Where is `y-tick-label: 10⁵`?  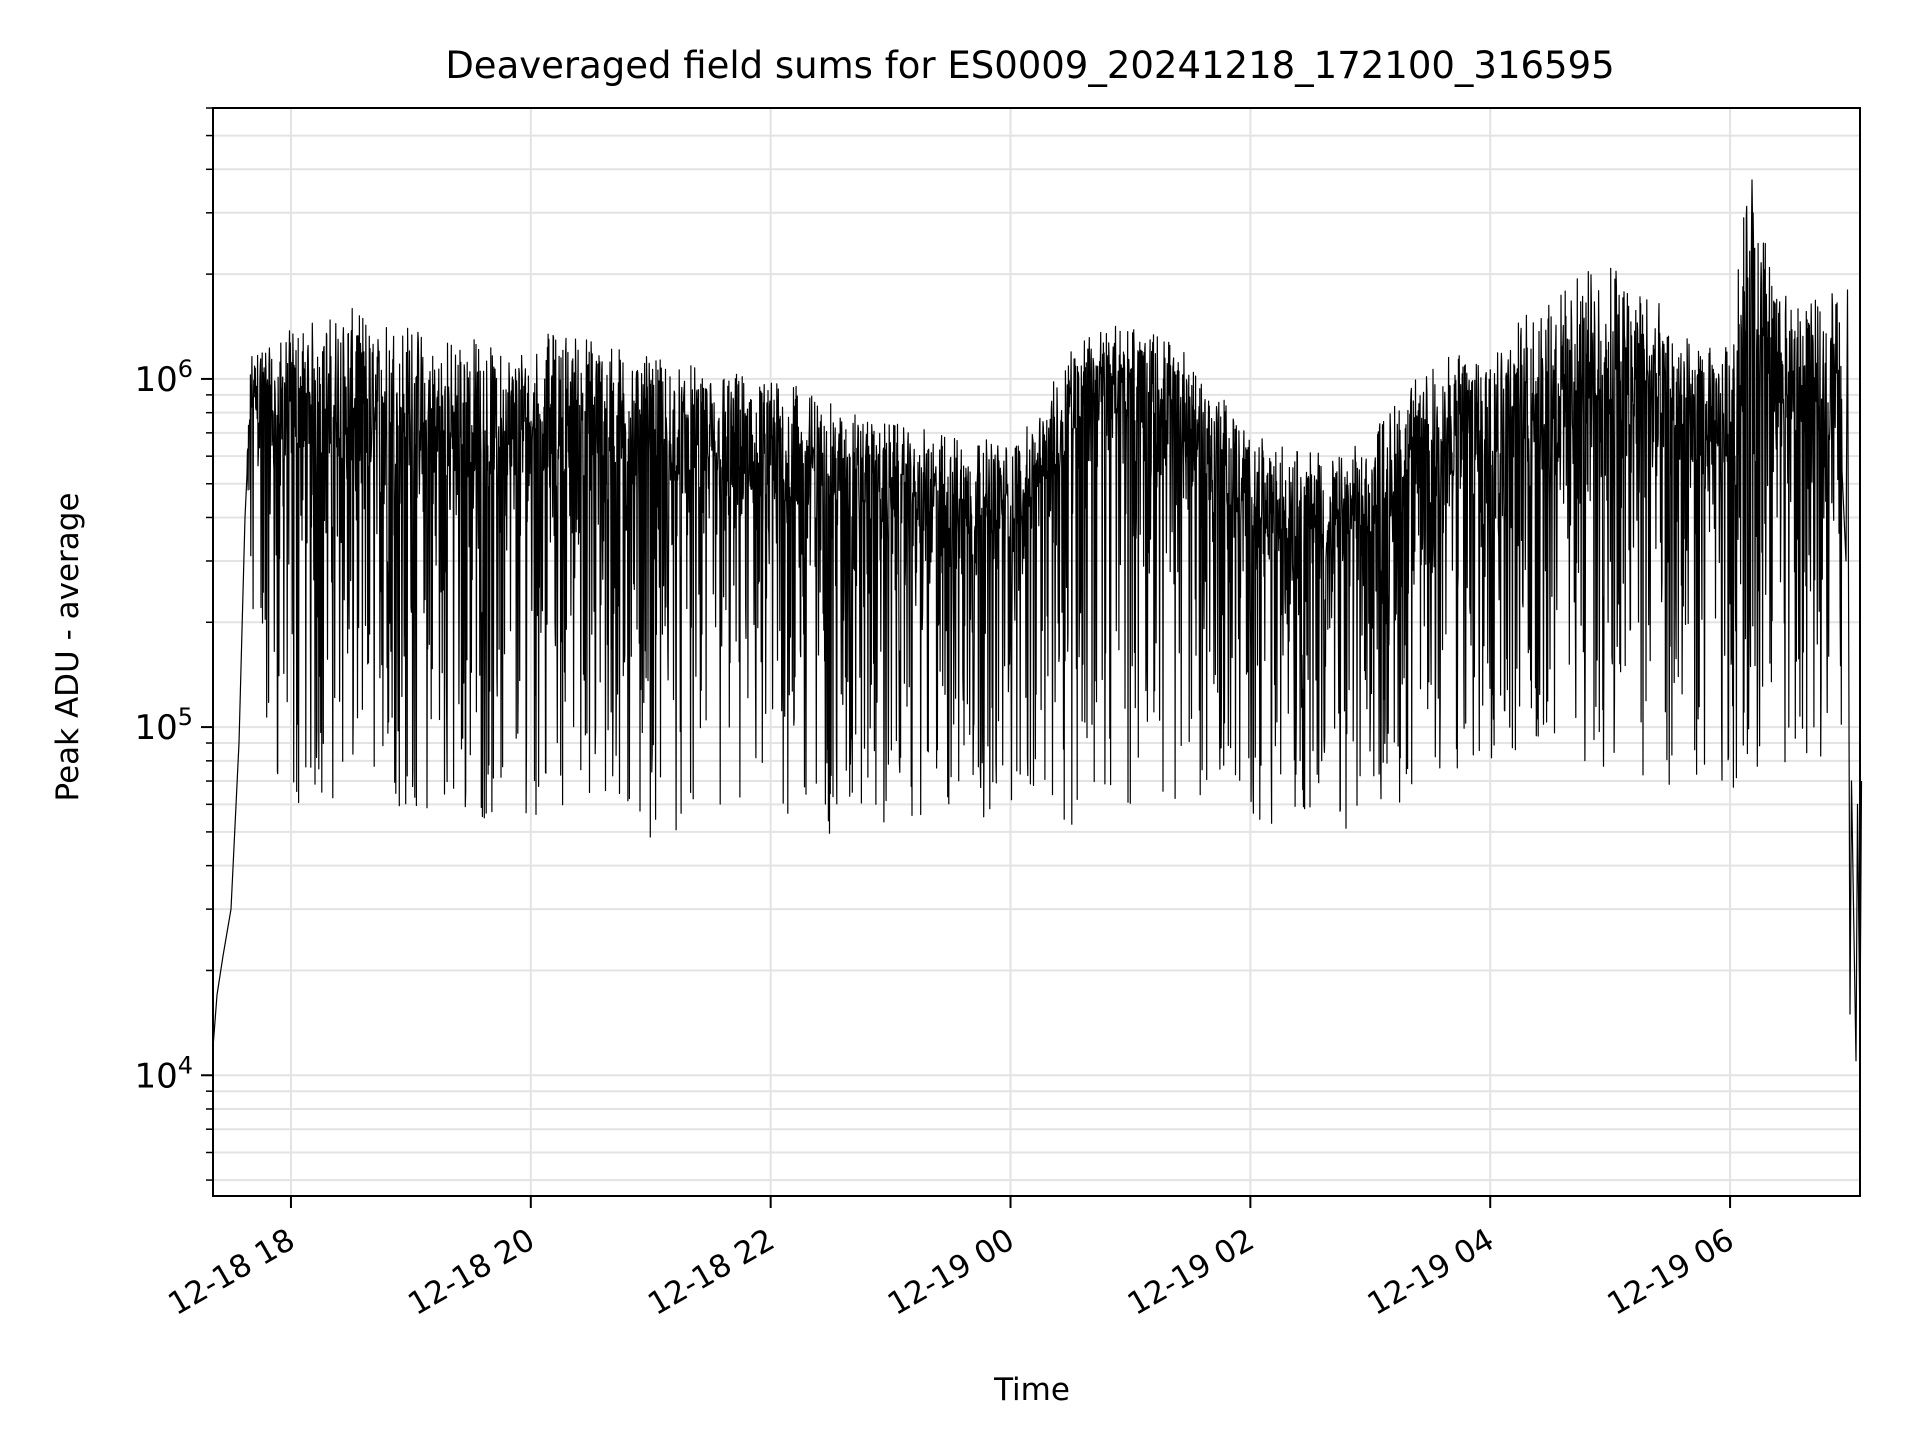 y-tick-label: 10⁵ is located at coordinates (163, 725).